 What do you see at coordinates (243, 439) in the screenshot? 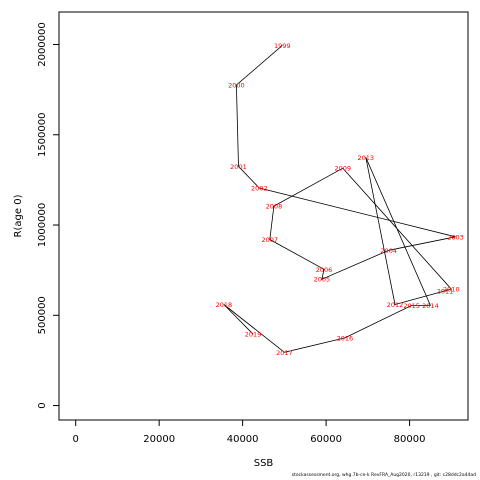
I see `x-tick-label: 40000` at bounding box center [243, 439].